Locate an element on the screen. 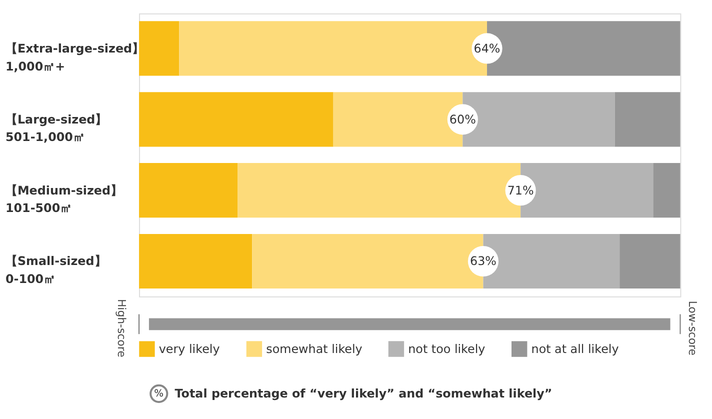 Image resolution: width=712 pixels, height=419 pixels. legend-label: not at all likely is located at coordinates (575, 349).